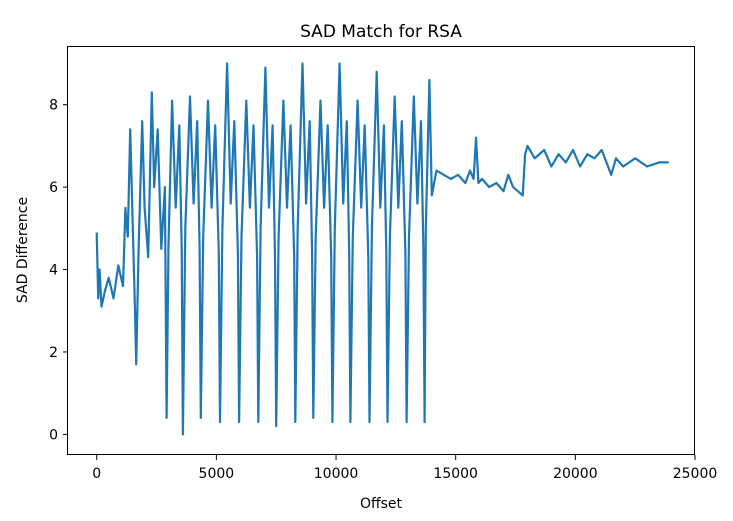  I want to click on y-tick-label: 0, so click(53, 435).